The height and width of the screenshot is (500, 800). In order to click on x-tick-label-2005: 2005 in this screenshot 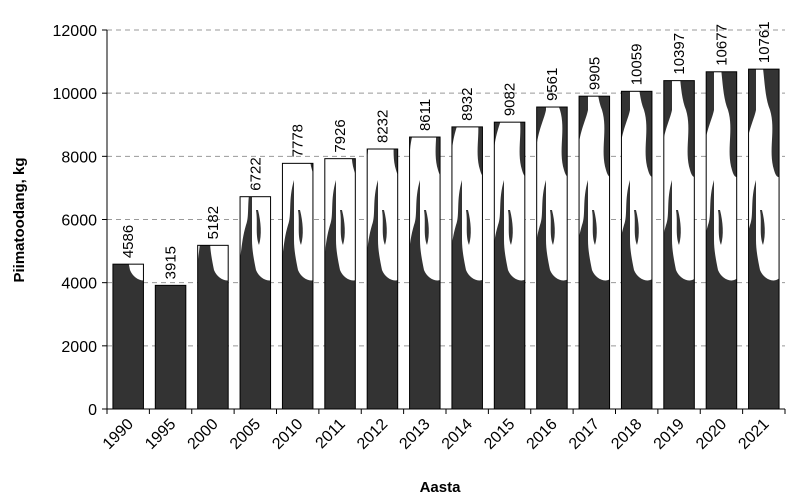, I will do `click(245, 434)`.